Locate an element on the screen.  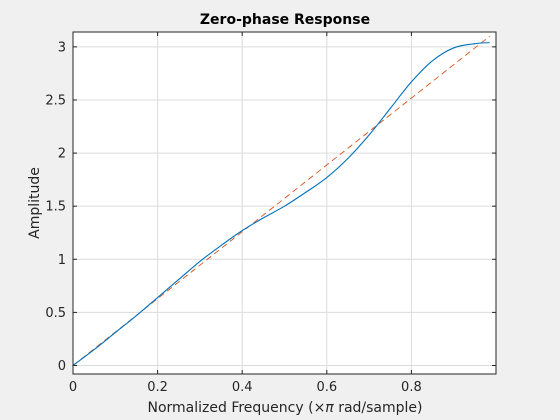
x-axis-label-symbol: ×π is located at coordinates (324, 408).